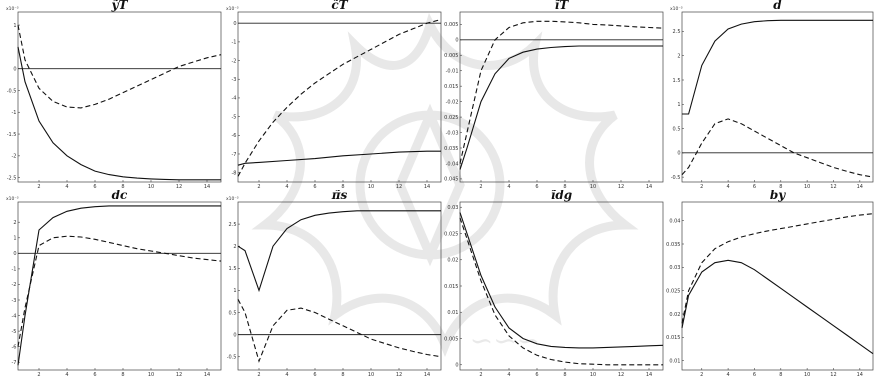 Image resolution: width=876 pixels, height=378 pixels. What do you see at coordinates (234, 99) in the screenshot?
I see `y-tick-label: -4` at bounding box center [234, 99].